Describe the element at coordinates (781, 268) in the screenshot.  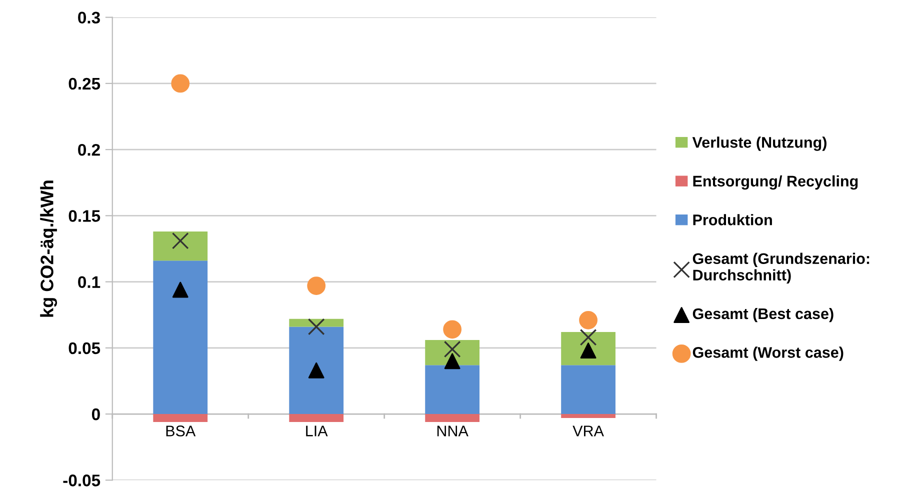
I see `legend-label: Gesamt (Grundszenario: Durchschnitt)` at that location.